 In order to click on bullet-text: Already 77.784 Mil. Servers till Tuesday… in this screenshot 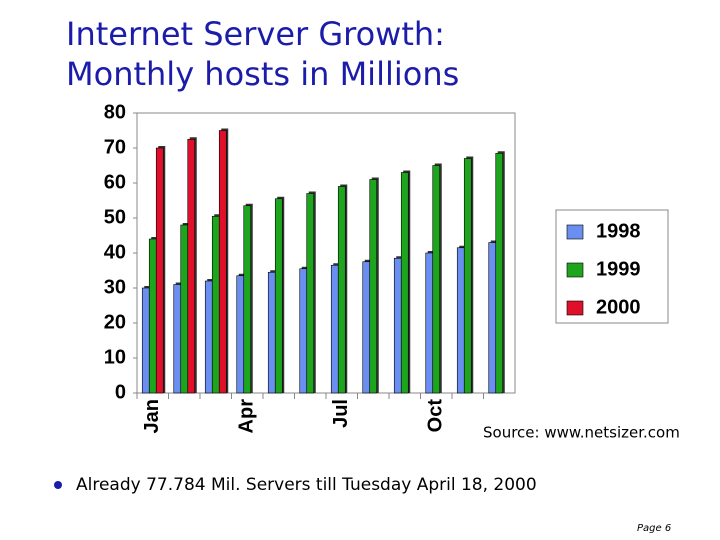, I will do `click(306, 485)`.